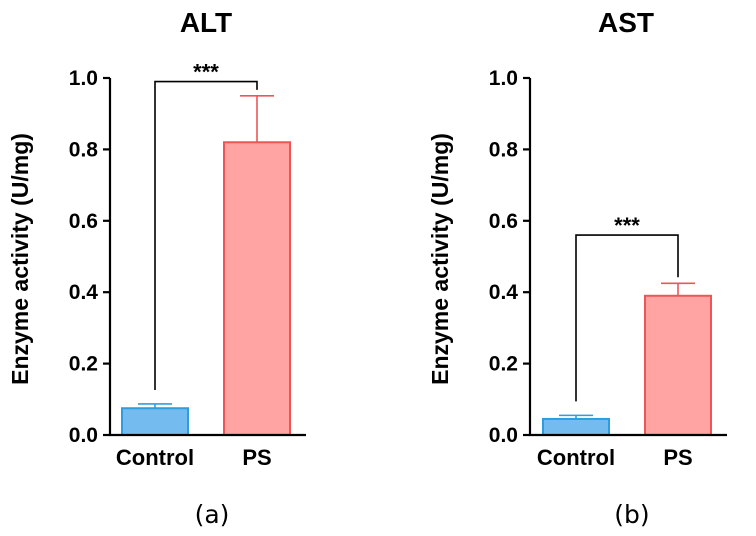 The width and height of the screenshot is (756, 536). I want to click on chart-title: ALT, so click(206, 22).